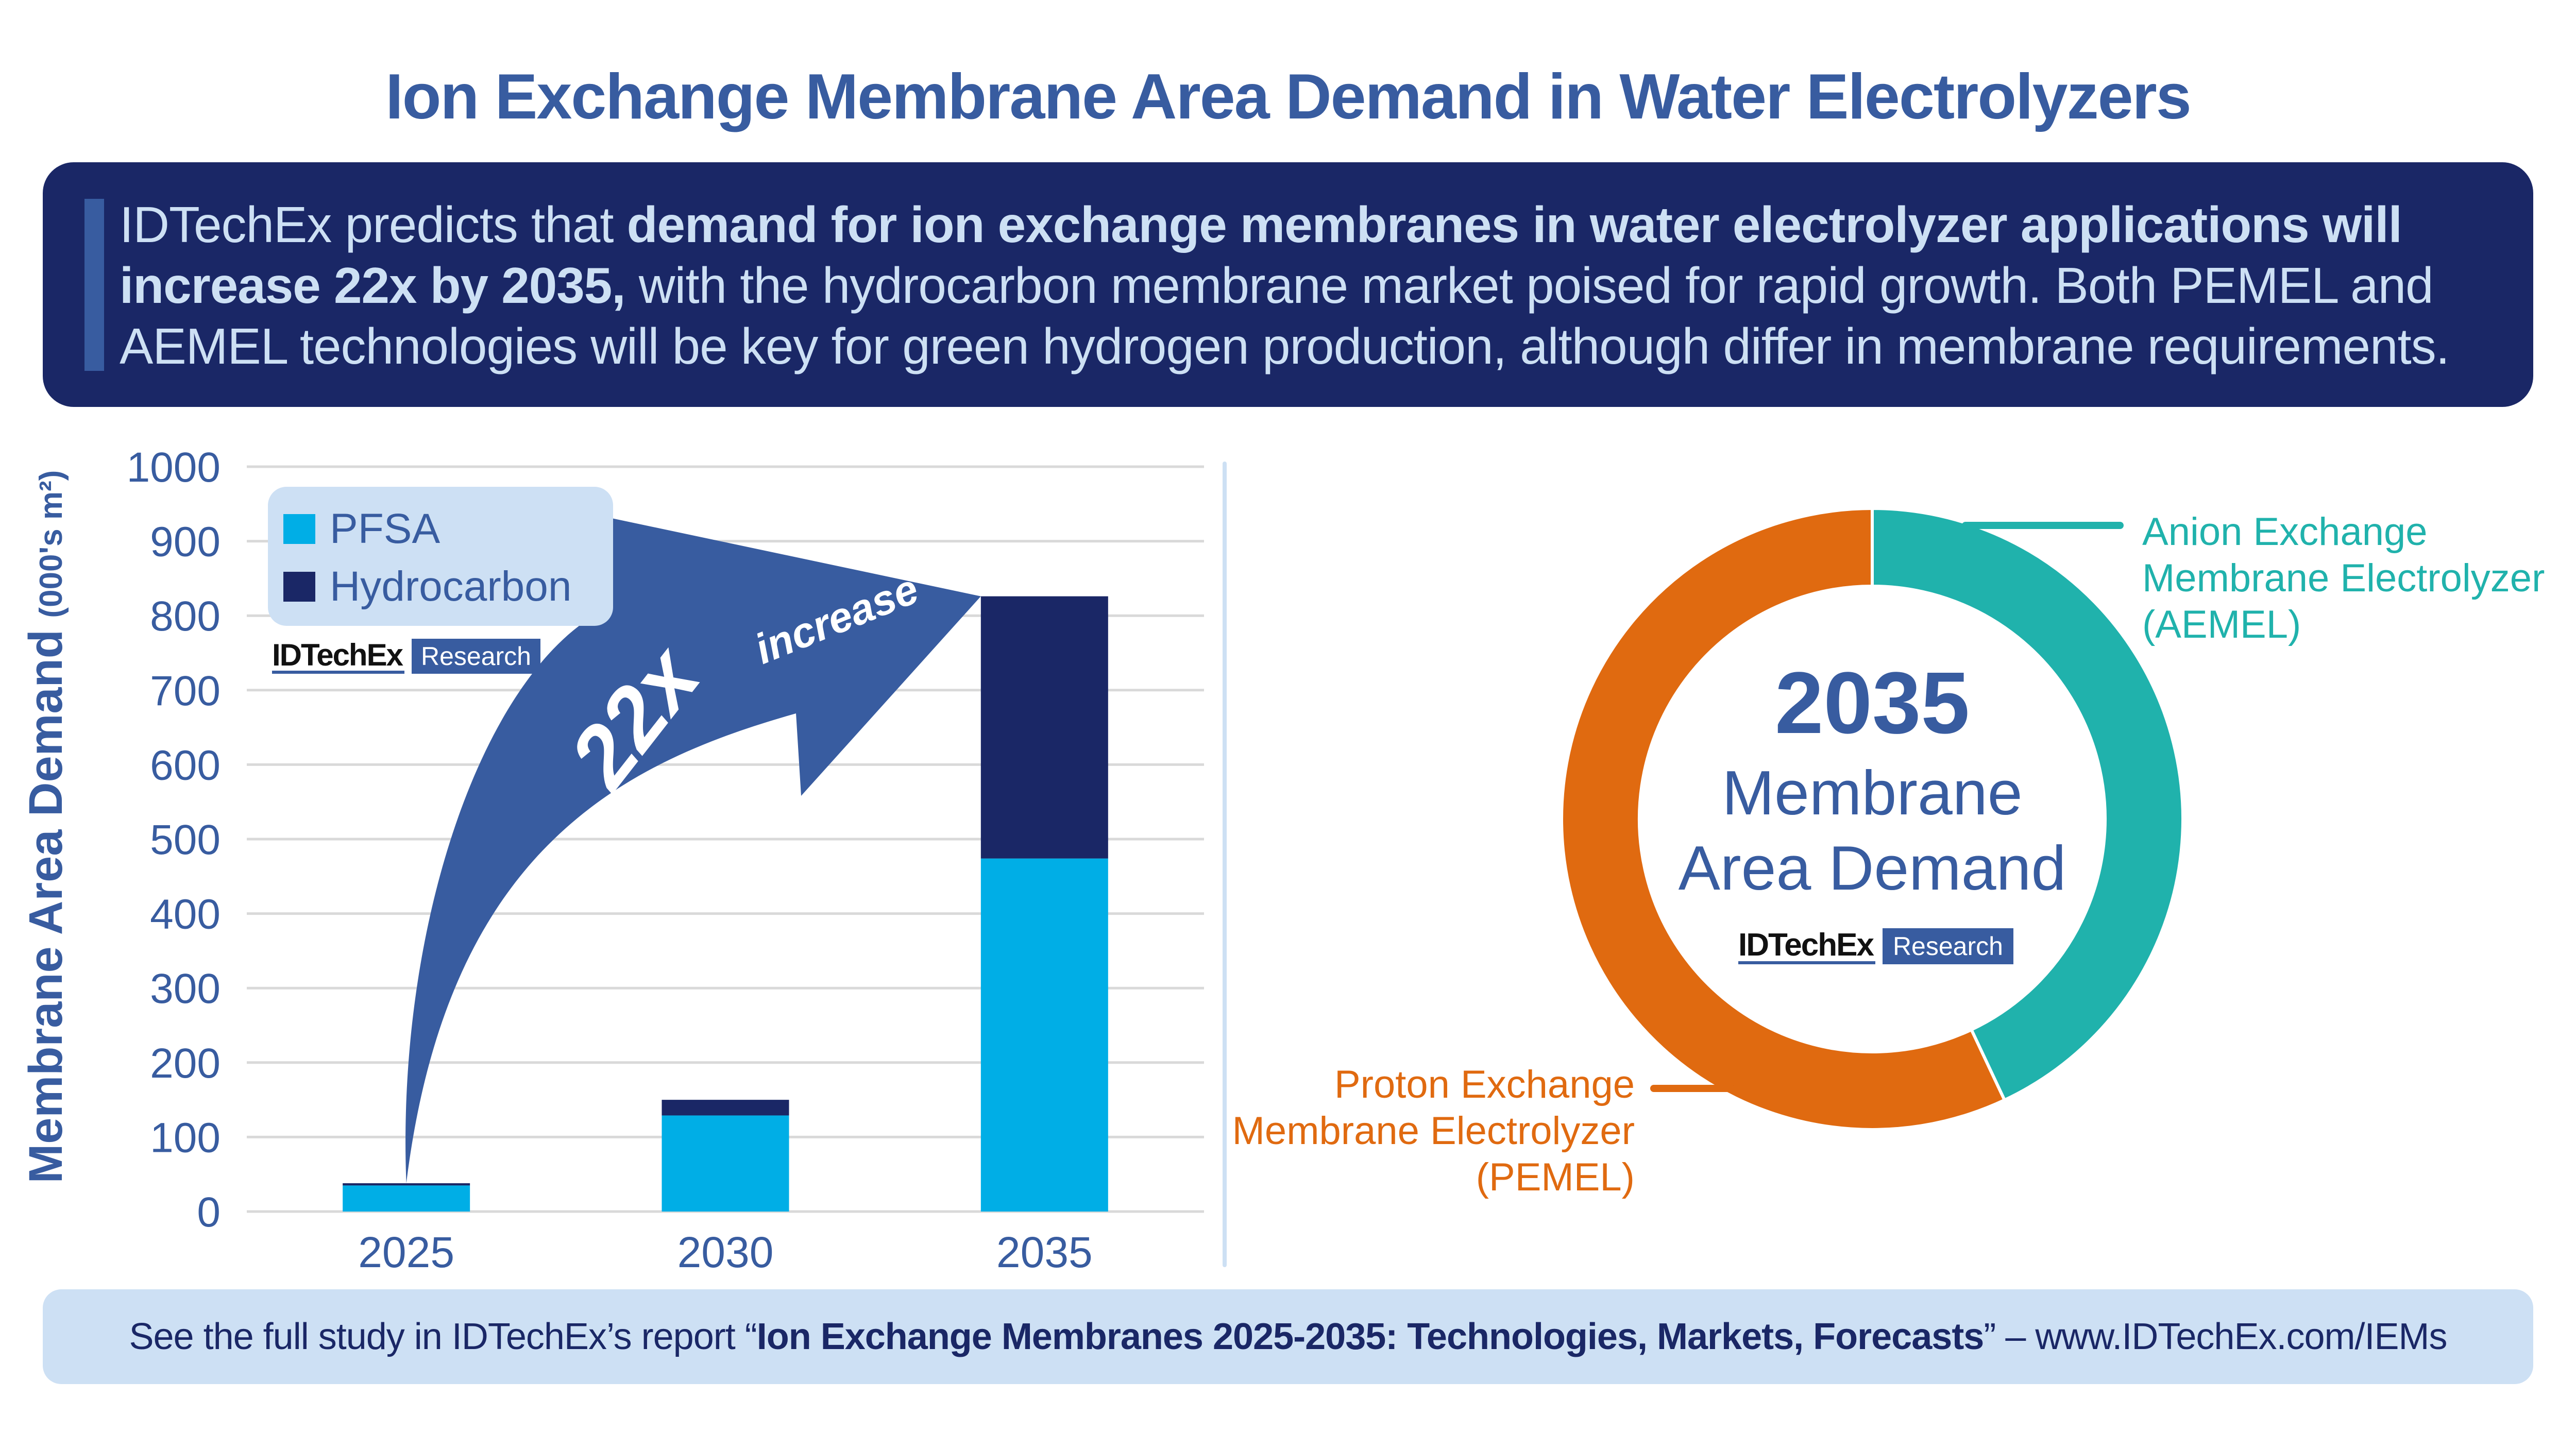 The image size is (2576, 1449). I want to click on y-tick-label: 0, so click(209, 1213).